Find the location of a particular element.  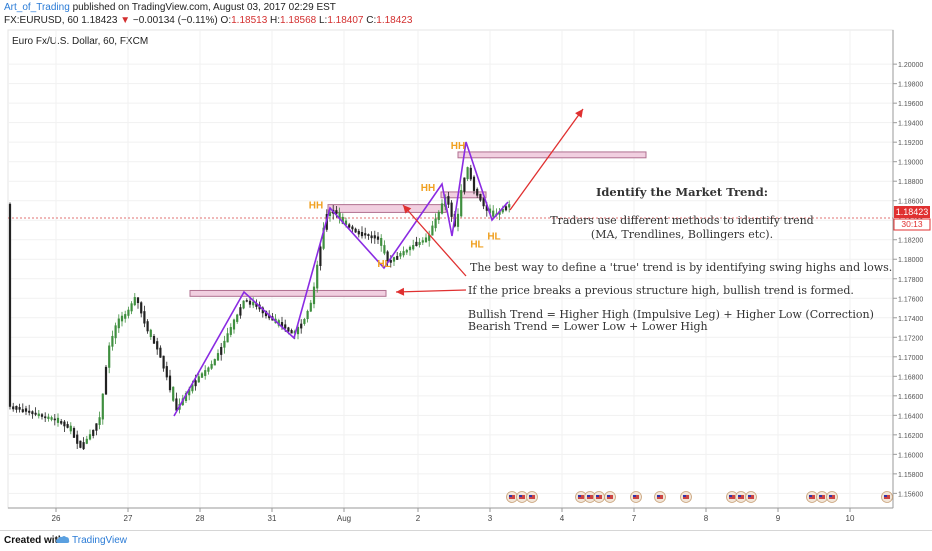

y-tick-label: 1.16200 is located at coordinates (910, 436).